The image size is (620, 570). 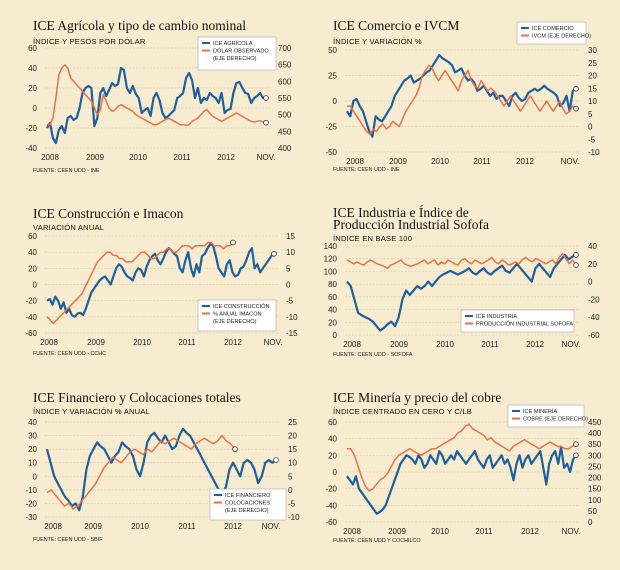 I want to click on legend-label: PRODUCCIÓN INDUSTRIAL SOFOFA, so click(x=524, y=324).